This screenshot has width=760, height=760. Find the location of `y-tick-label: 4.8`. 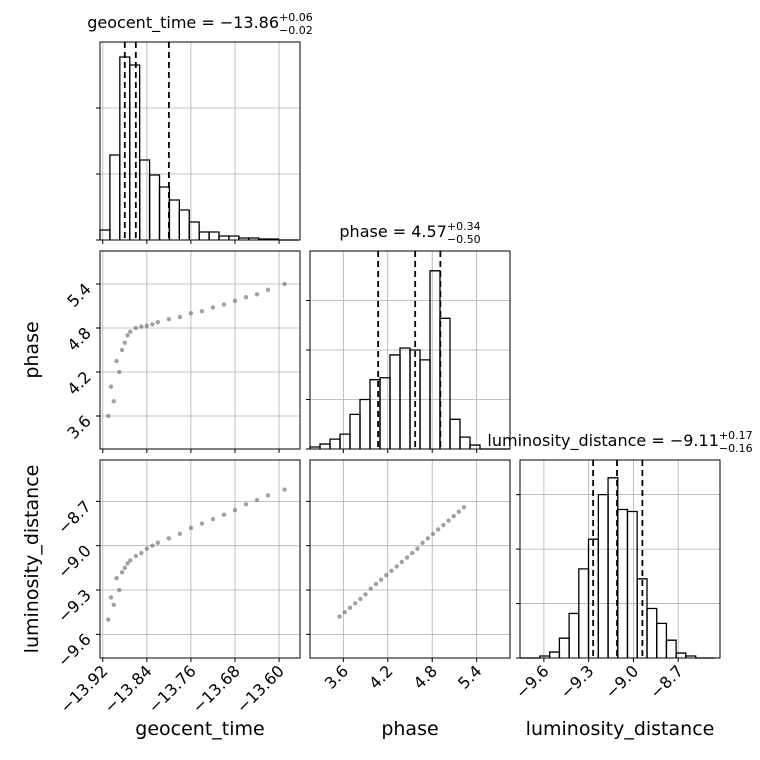

y-tick-label: 4.8 is located at coordinates (78, 338).